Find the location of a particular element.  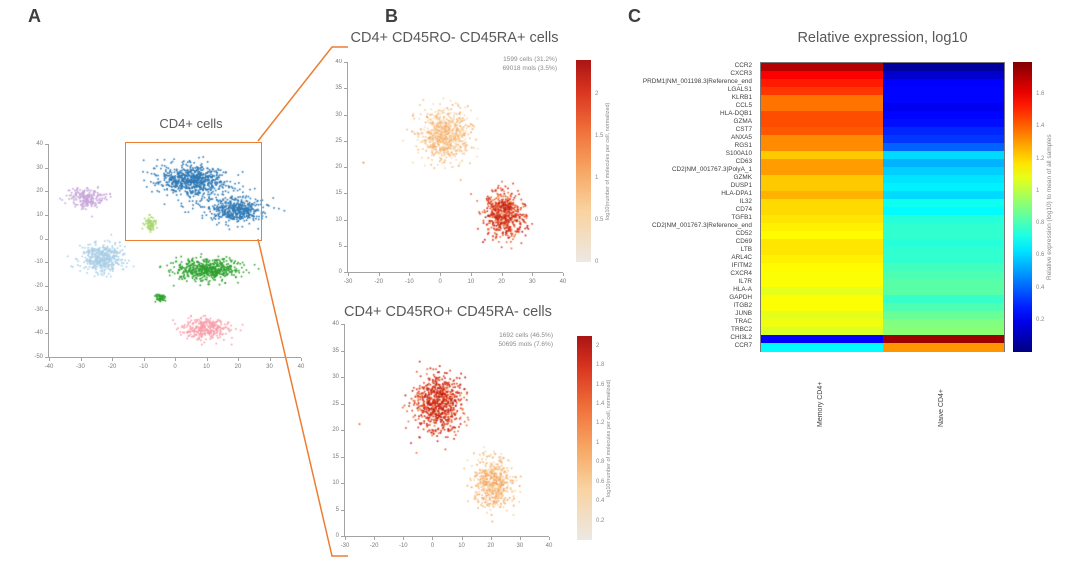

gene-label: IL7R is located at coordinates (745, 282).